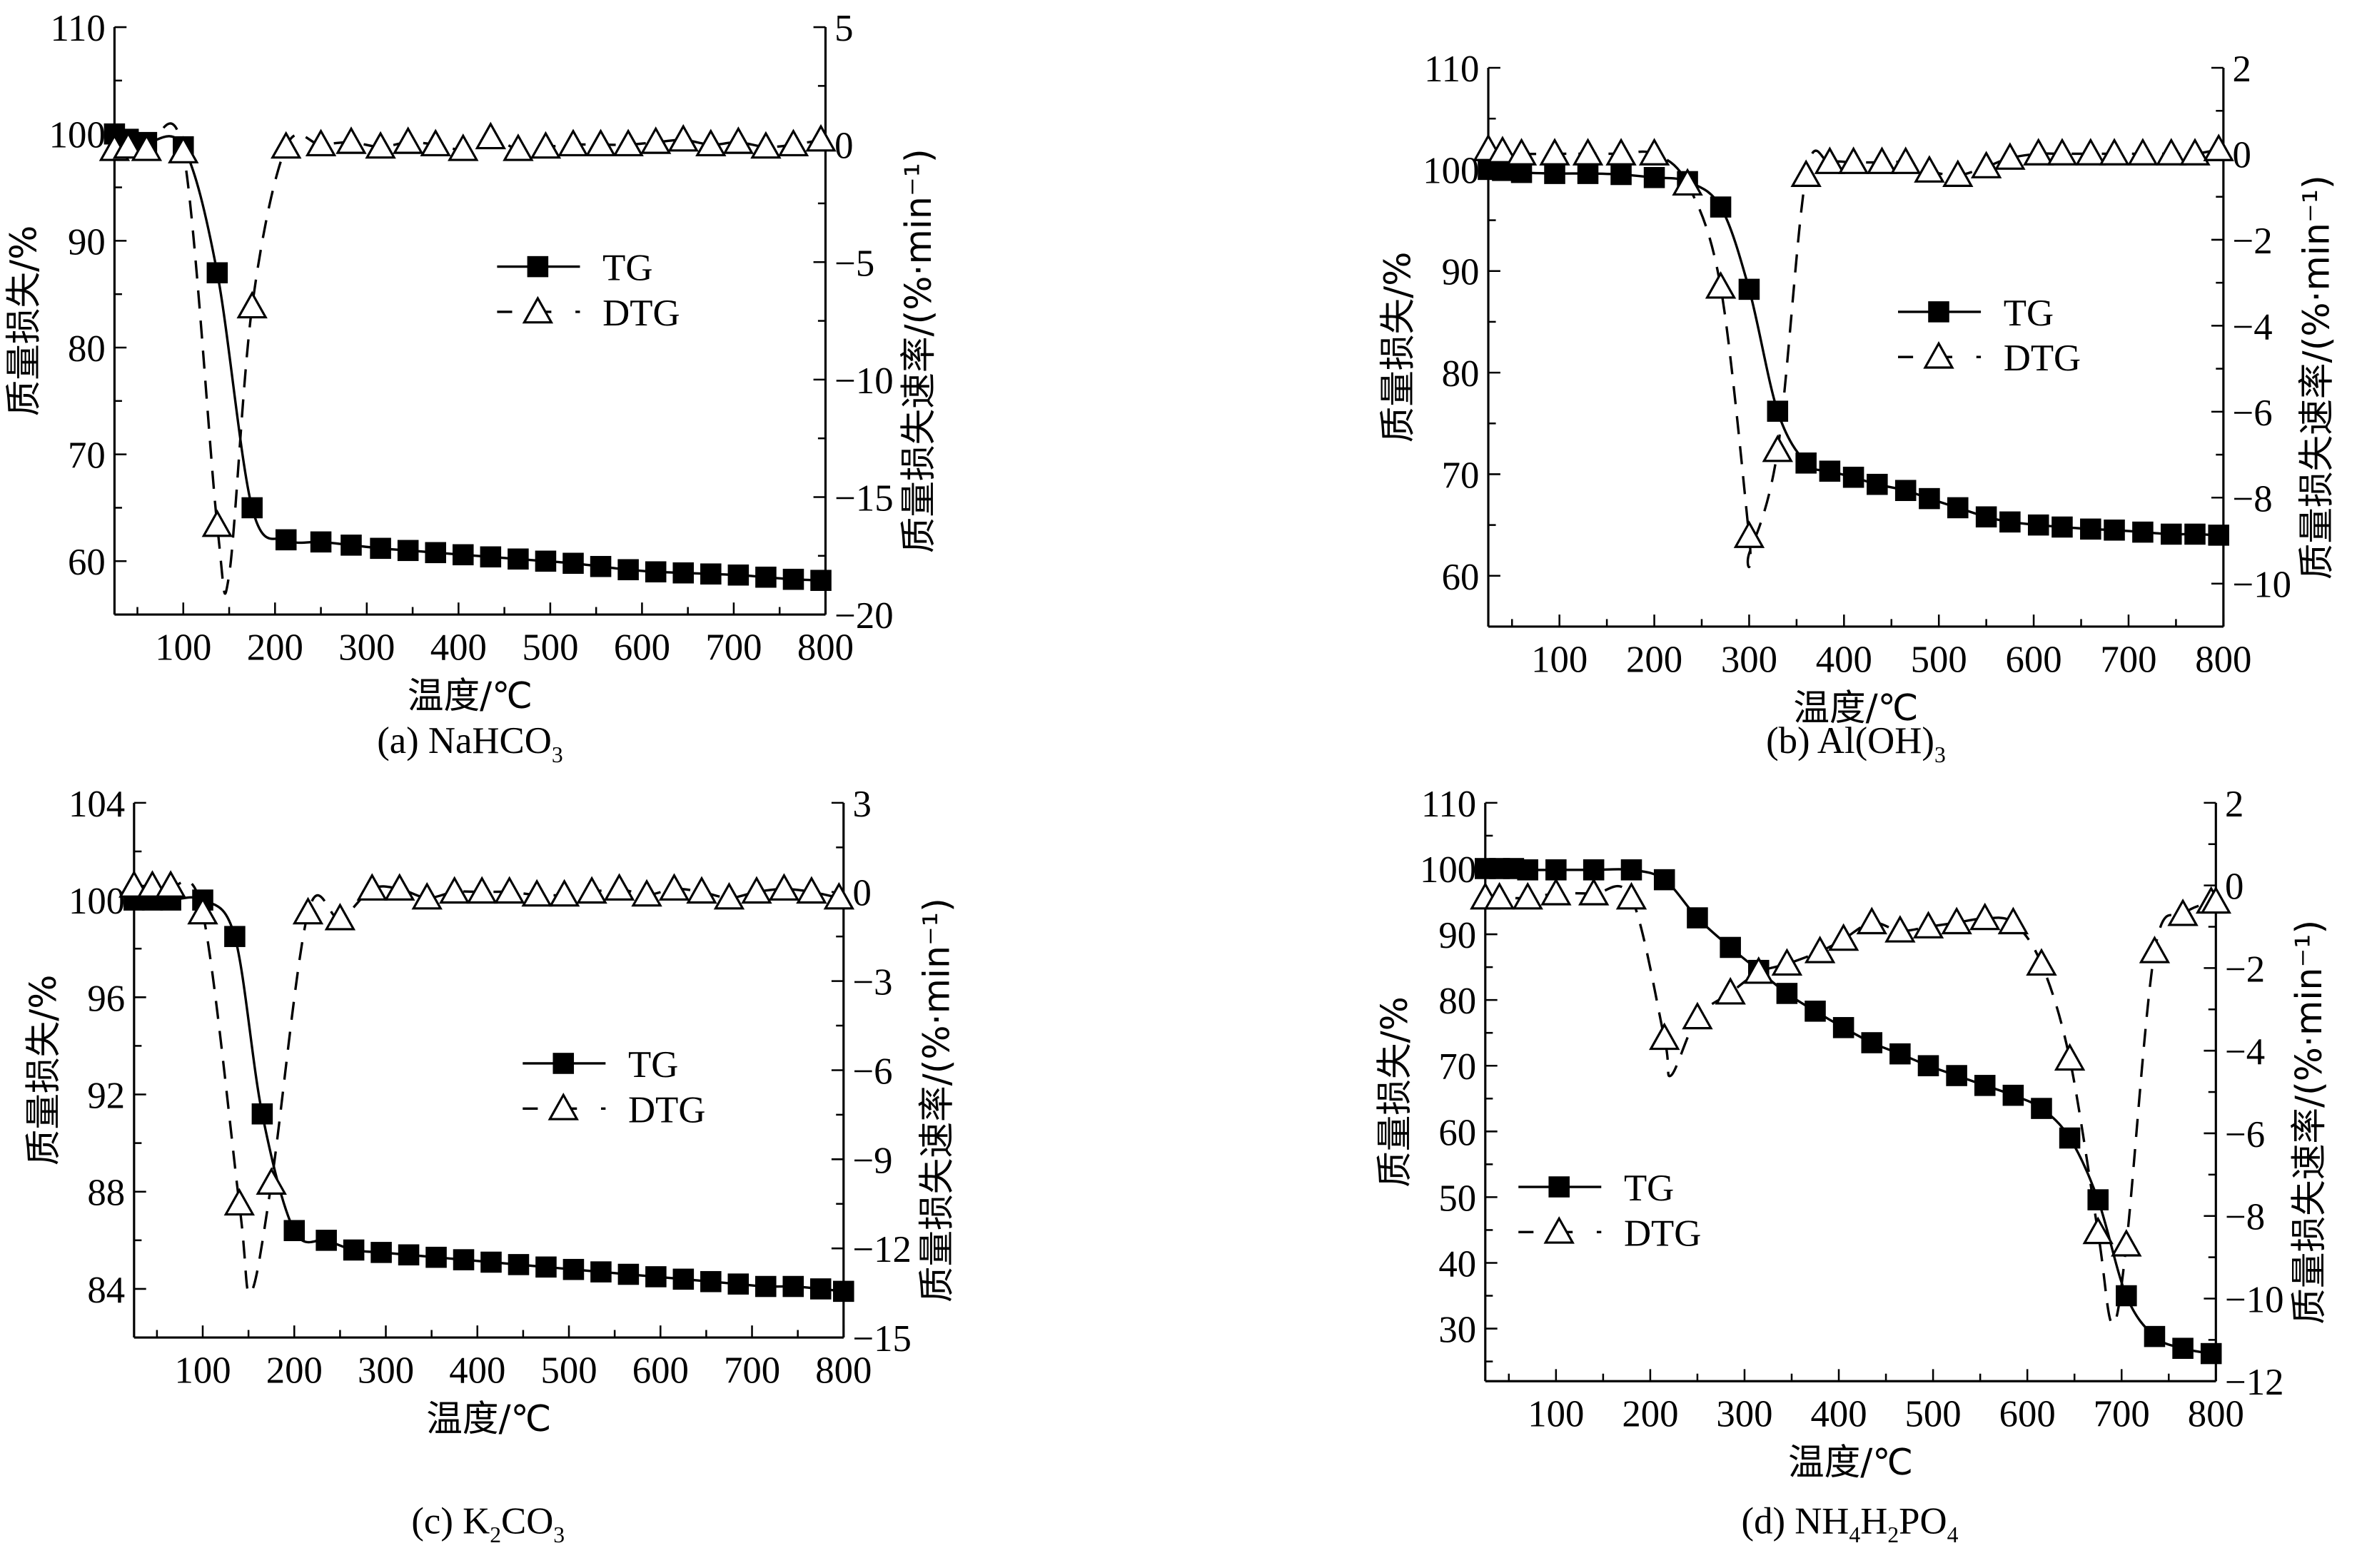 This screenshot has height=1568, width=2362. What do you see at coordinates (1795, 1521) in the screenshot?
I see `caption-text: (d) NH` at bounding box center [1795, 1521].